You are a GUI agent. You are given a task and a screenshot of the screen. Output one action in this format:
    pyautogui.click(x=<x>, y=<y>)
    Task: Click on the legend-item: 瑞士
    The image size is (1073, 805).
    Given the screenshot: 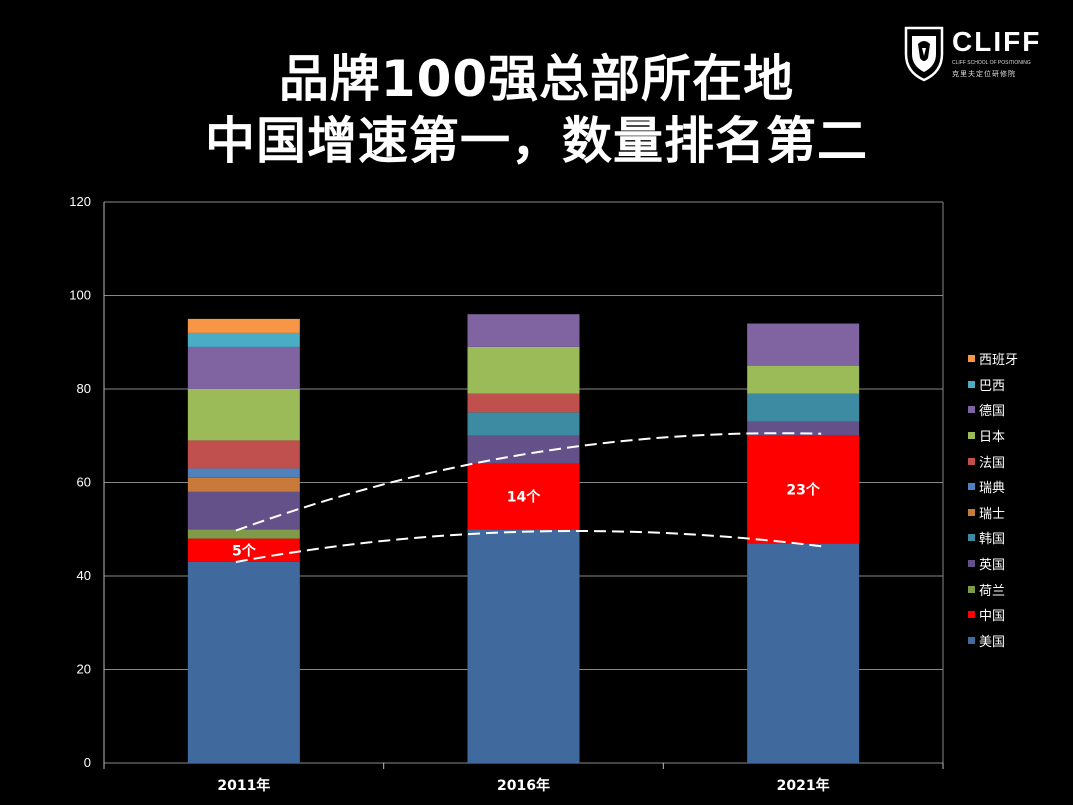 What is the action you would take?
    pyautogui.click(x=1013, y=513)
    